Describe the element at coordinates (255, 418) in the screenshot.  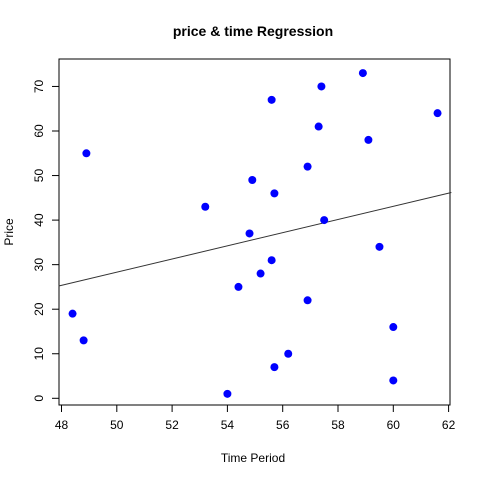
I see `x-axis: 48 50 52 54 56 58 60 62` at that location.